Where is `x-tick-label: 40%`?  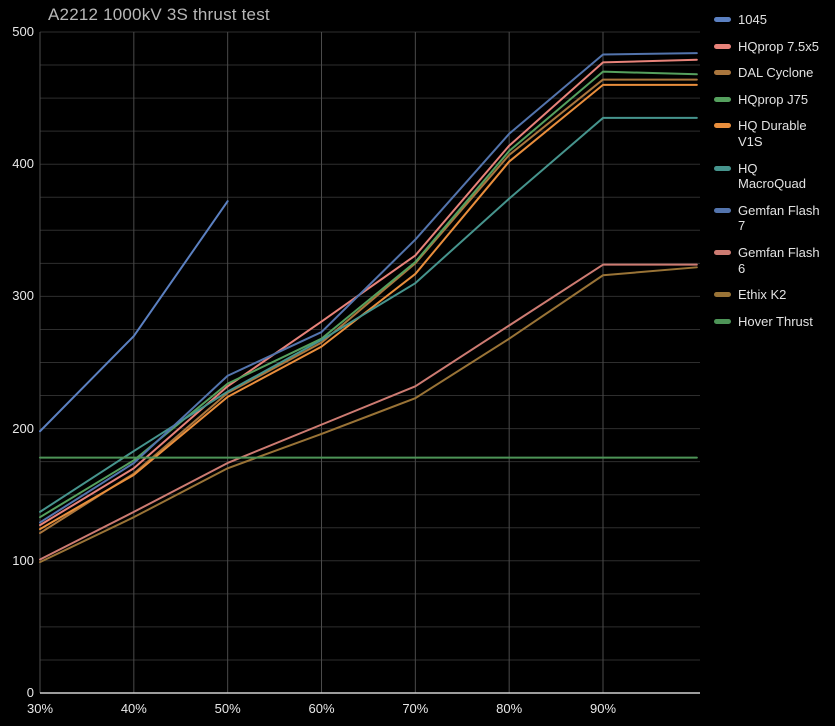 x-tick-label: 40% is located at coordinates (133, 708).